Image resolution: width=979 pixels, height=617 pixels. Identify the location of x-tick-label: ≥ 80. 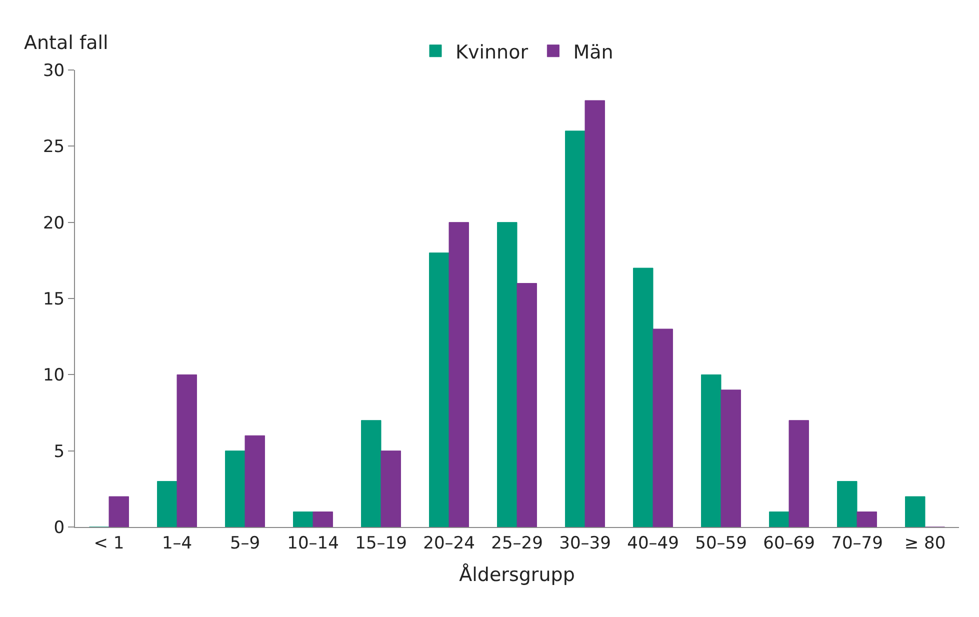
(925, 543).